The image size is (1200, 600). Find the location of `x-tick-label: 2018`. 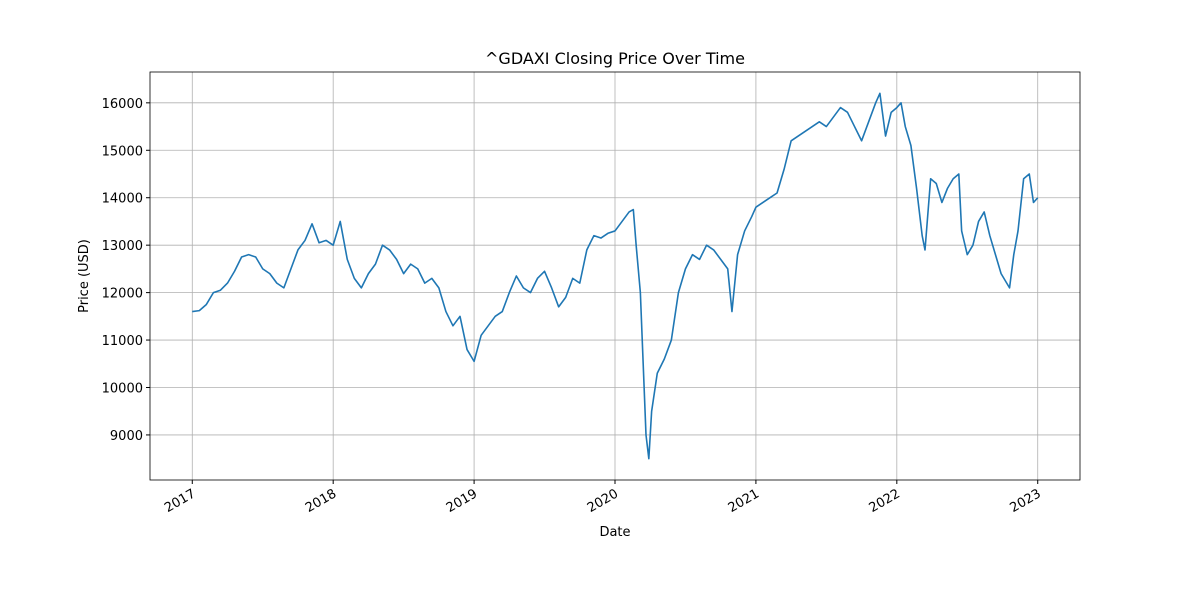

x-tick-label: 2018 is located at coordinates (321, 501).